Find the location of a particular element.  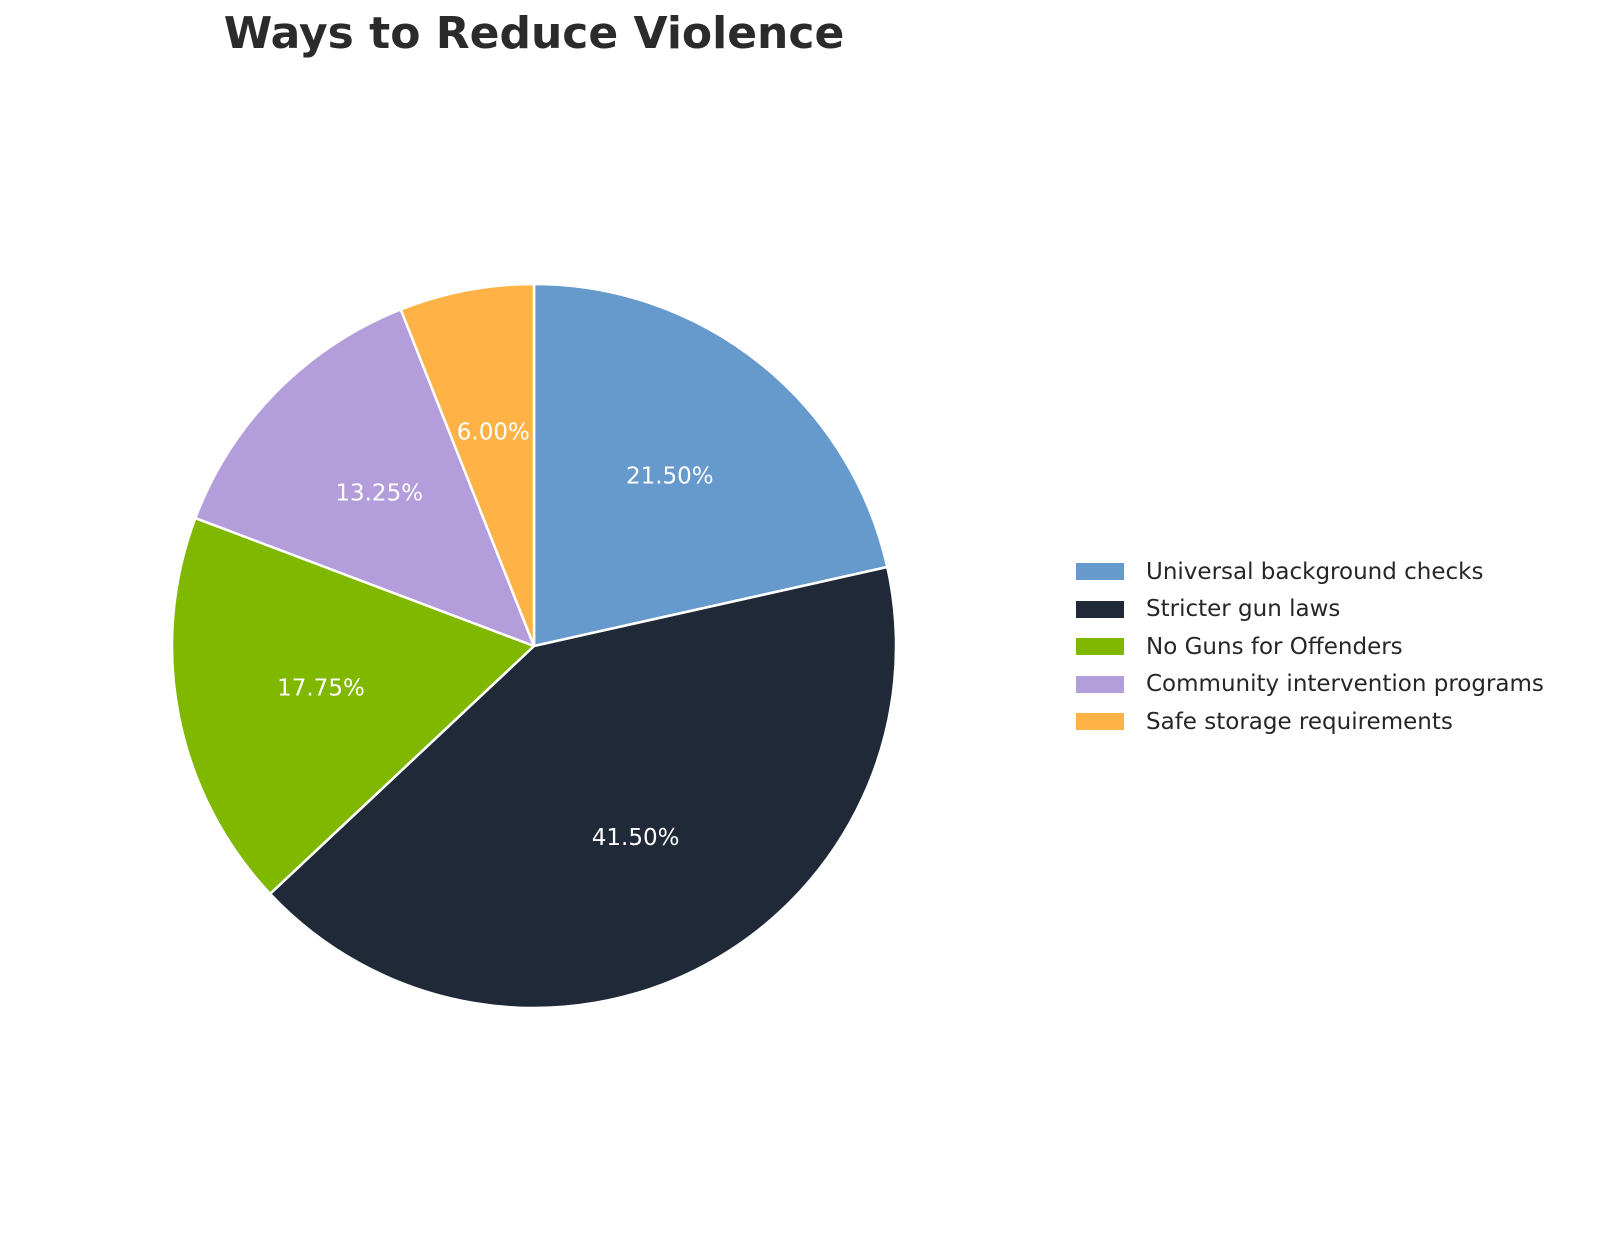

slice-percent-label: 21.50% is located at coordinates (670, 476).